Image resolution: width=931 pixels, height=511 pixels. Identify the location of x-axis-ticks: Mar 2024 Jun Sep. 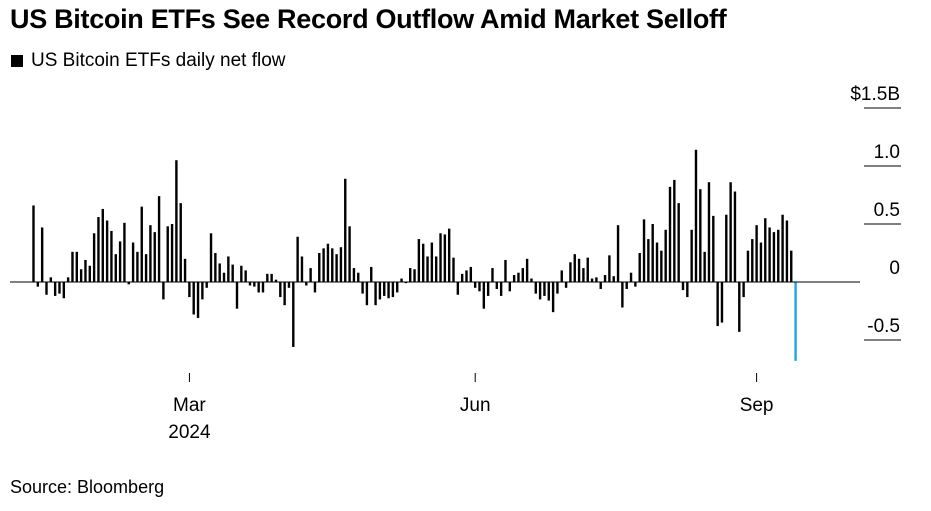
(471, 408).